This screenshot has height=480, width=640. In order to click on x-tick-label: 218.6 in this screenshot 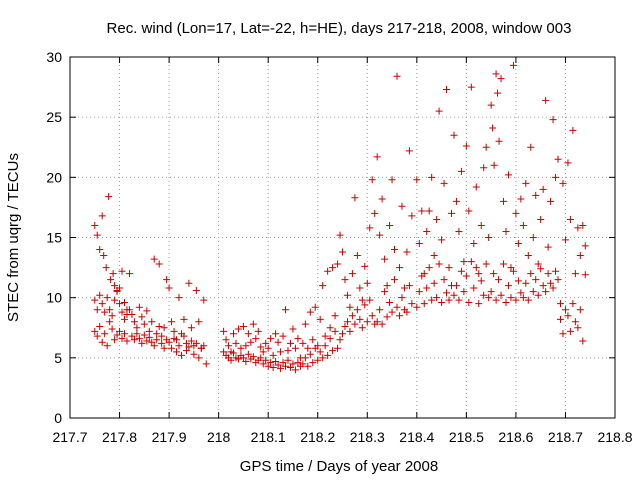, I will do `click(515, 437)`.